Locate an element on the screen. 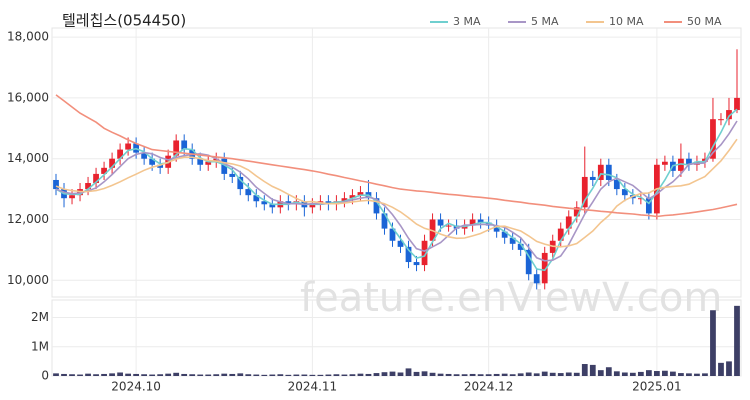 This screenshot has height=400, width=750. x-tick-label: 2025.01 is located at coordinates (657, 387).